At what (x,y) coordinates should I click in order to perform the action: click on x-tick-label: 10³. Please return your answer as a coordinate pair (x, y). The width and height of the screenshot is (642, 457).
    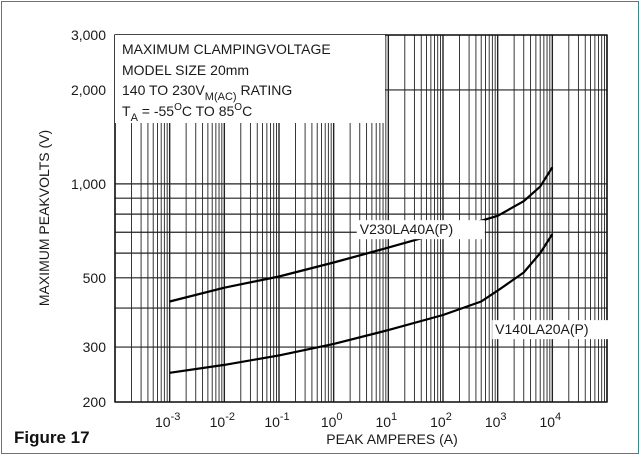
    Looking at the image, I should click on (496, 420).